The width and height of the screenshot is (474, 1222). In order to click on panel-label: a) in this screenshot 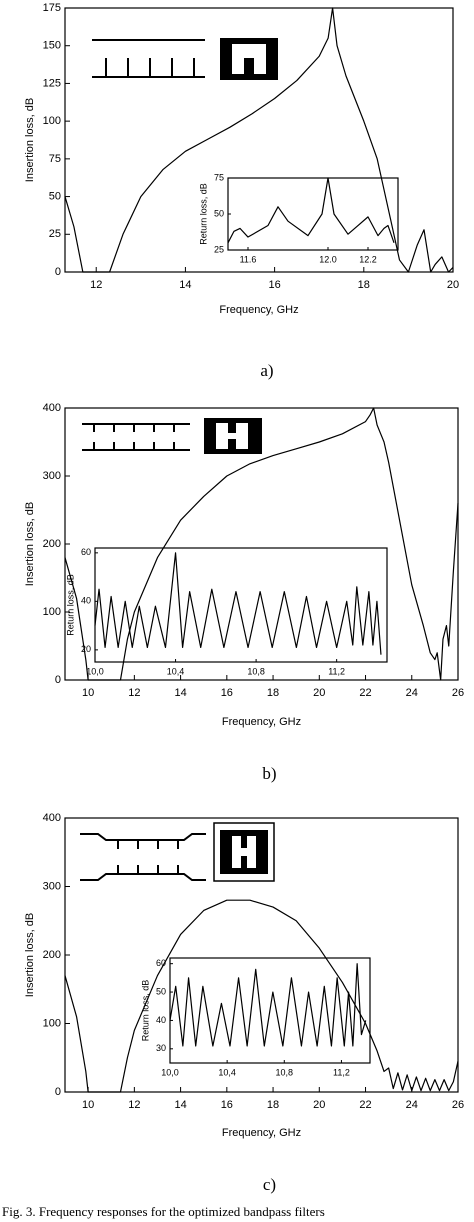, I will do `click(266, 370)`.